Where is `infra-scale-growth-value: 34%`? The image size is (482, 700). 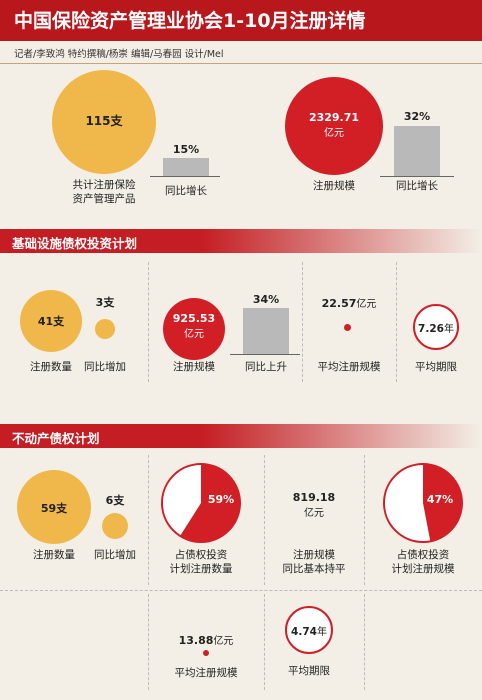 infra-scale-growth-value: 34% is located at coordinates (266, 299).